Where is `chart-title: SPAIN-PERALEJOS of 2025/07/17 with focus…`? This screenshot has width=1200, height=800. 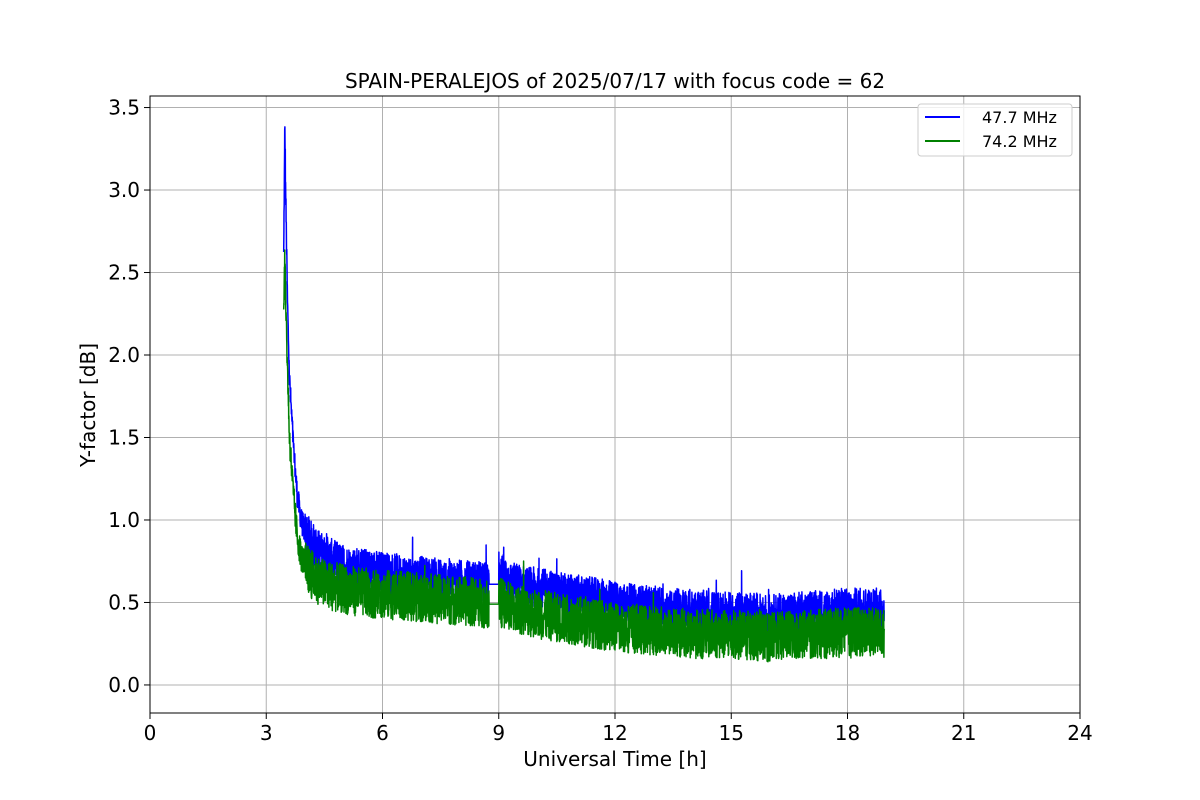 chart-title: SPAIN-PERALEJOS of 2025/07/17 with focus… is located at coordinates (615, 81).